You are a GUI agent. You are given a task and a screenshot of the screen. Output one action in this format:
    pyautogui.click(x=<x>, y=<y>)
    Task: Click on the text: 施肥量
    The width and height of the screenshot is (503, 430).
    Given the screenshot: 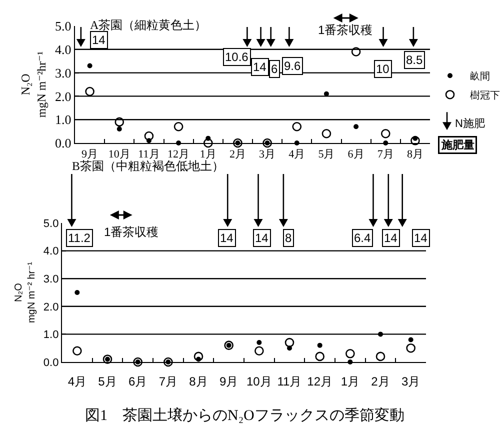 What is the action you would take?
    pyautogui.click(x=457, y=145)
    